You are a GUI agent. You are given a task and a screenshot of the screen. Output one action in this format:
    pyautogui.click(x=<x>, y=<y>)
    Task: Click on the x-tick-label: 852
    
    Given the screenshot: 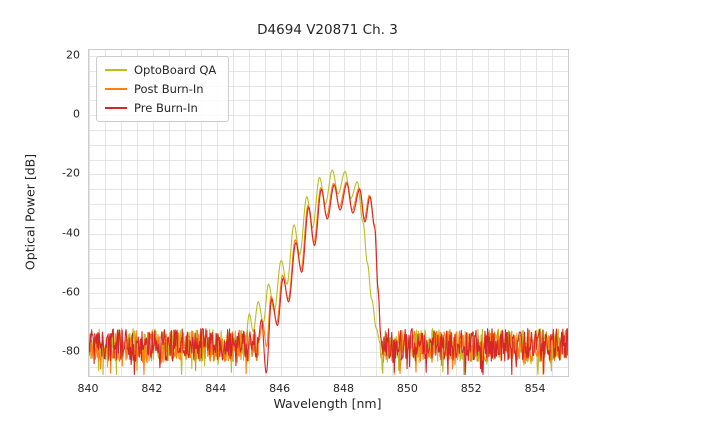 What is the action you would take?
    pyautogui.click(x=471, y=388)
    